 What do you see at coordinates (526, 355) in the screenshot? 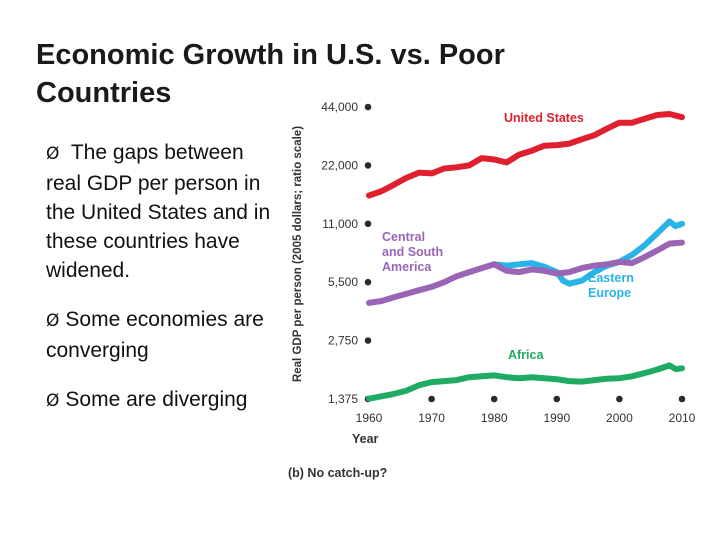
I see `africa-label: Africa` at bounding box center [526, 355].